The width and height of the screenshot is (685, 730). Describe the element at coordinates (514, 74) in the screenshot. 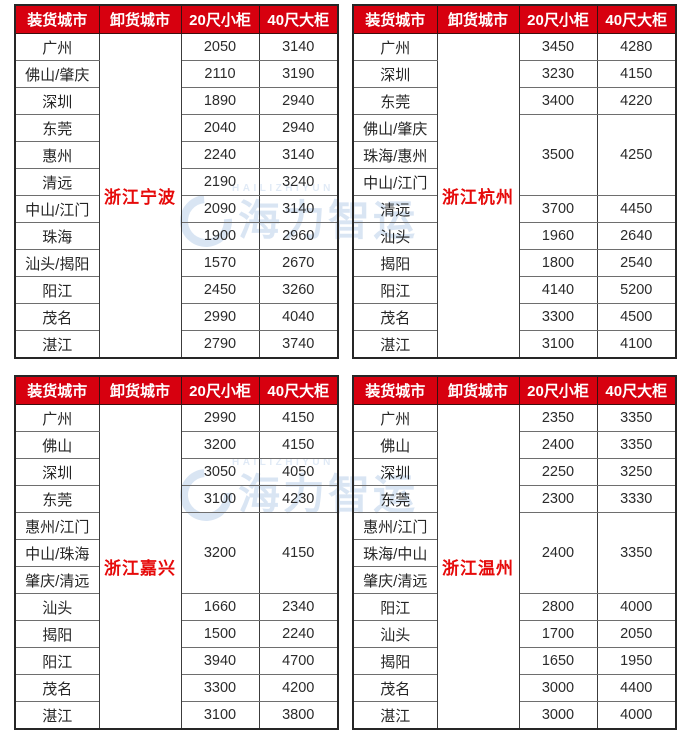

I see `table-row: 深圳 3230 4150` at that location.